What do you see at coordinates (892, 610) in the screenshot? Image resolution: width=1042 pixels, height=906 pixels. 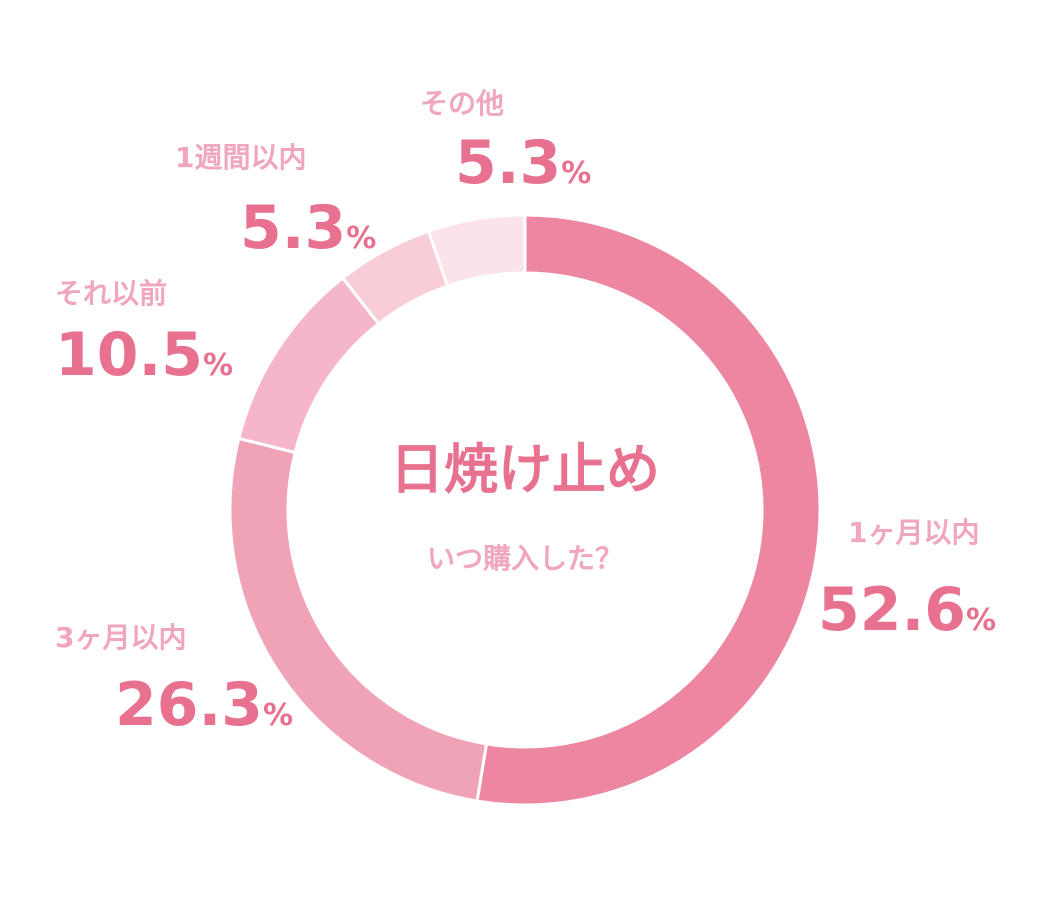 I see `value-number: 52.6` at bounding box center [892, 610].